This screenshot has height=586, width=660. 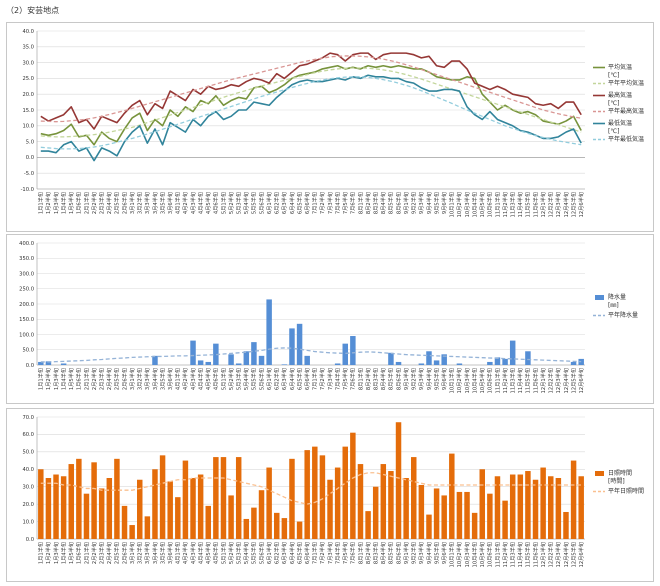 I want to click on x-tick-label: 11月4半旬, so click(x=520, y=204).